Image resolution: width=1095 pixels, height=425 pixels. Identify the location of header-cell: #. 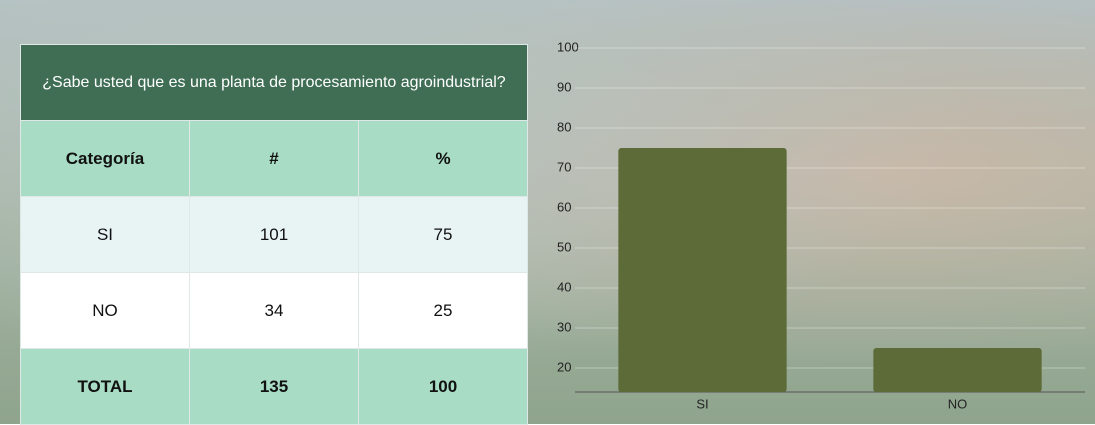
(274, 158).